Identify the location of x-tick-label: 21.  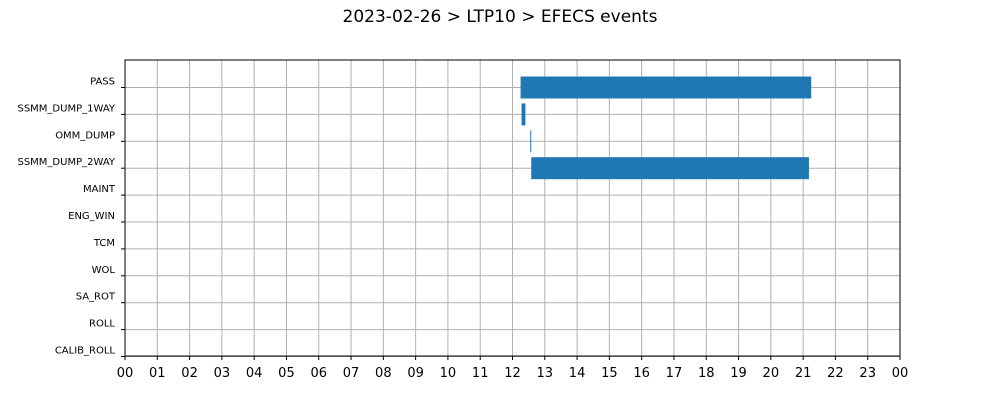
(803, 373).